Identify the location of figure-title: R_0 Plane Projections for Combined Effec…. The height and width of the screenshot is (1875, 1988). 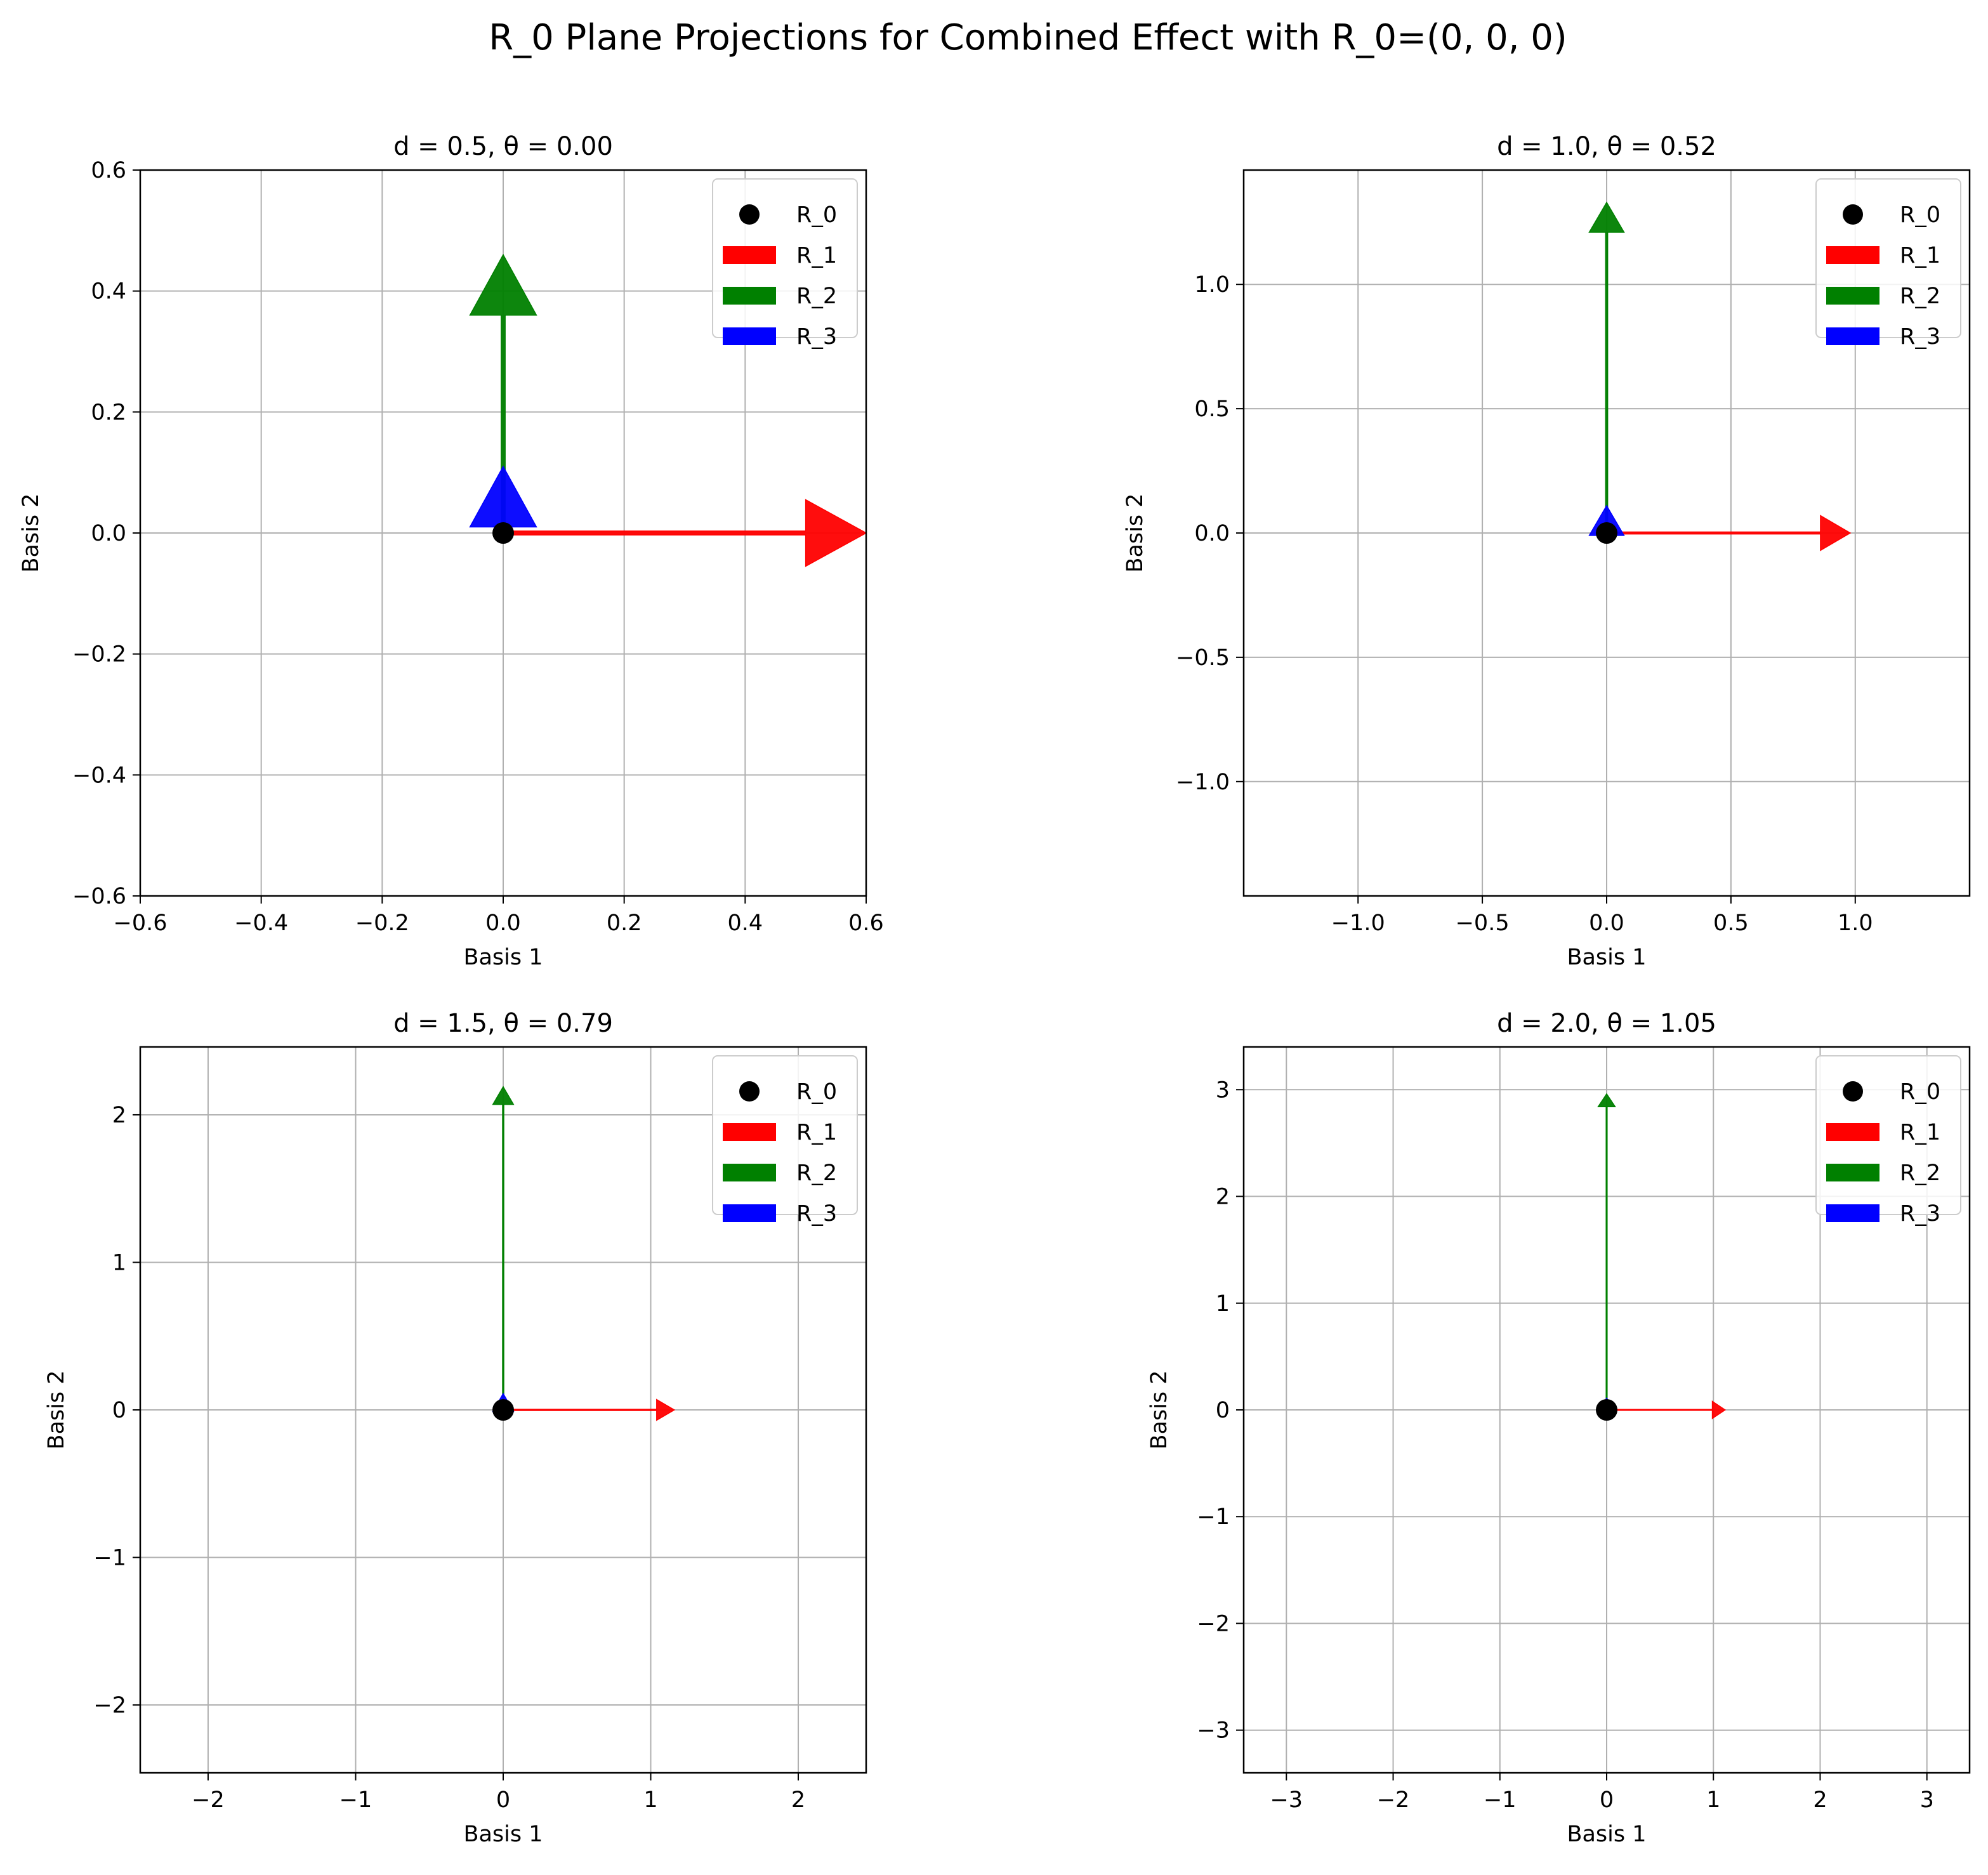
(1028, 37).